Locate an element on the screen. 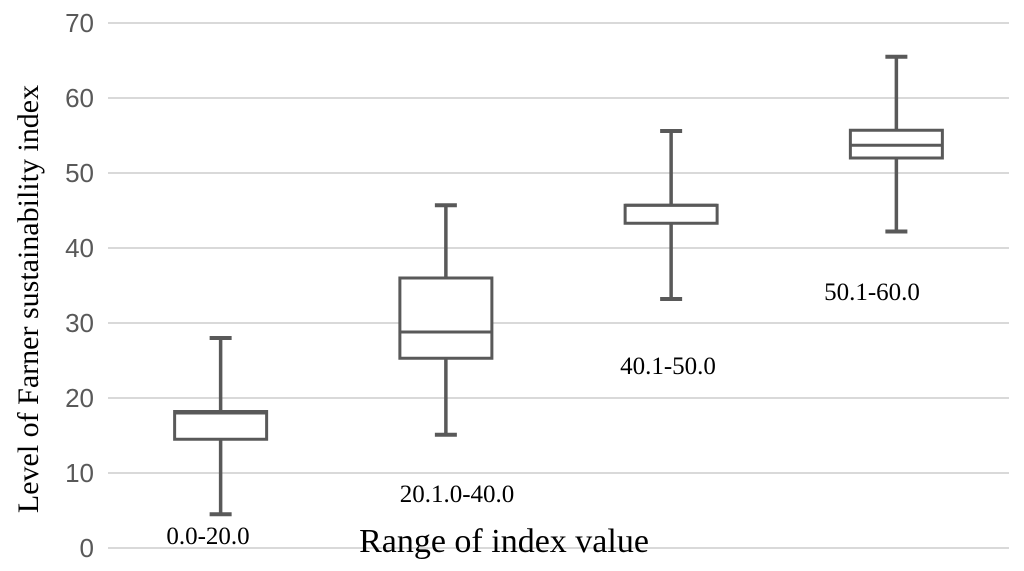 The image size is (1024, 571). y-tick-label: 40 is located at coordinates (79, 248).